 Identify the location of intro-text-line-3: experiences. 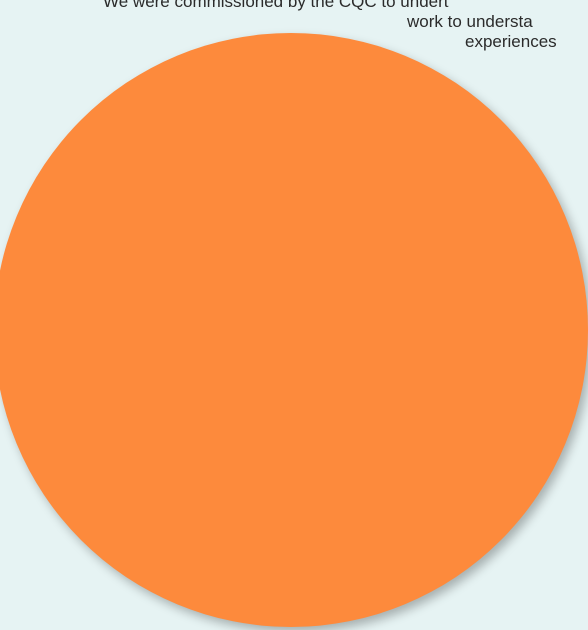
(511, 41).